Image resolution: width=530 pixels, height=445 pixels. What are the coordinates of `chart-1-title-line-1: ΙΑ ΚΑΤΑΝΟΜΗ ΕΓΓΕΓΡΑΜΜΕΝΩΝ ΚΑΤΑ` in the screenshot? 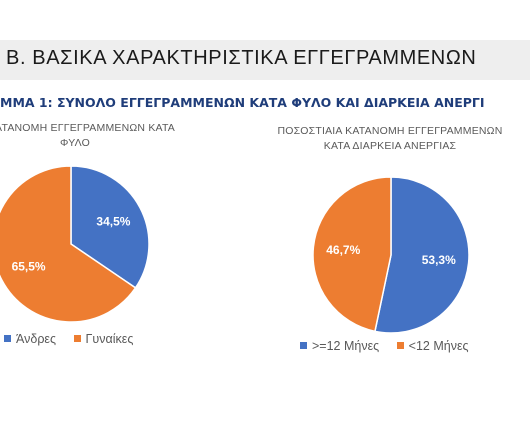 It's located at (87, 128).